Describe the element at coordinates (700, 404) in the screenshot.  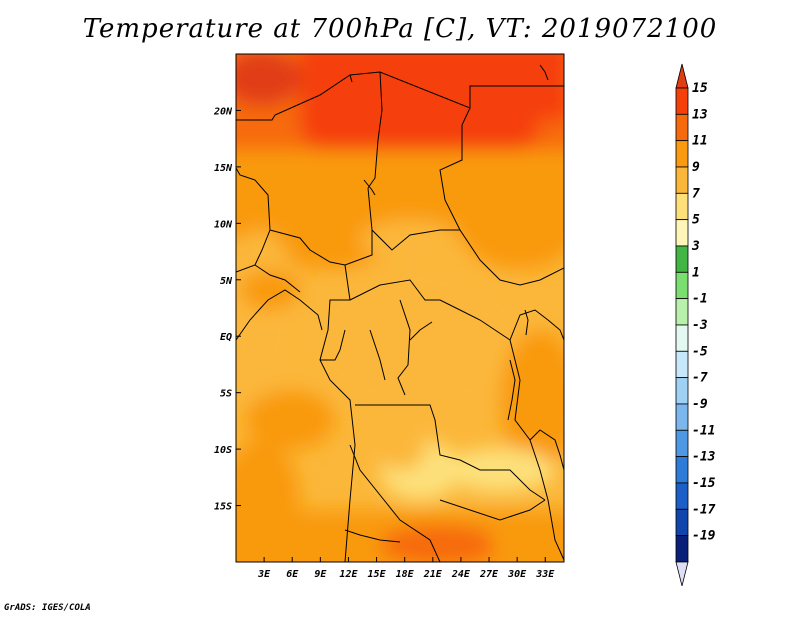
I see `colorbar-label: -9` at that location.